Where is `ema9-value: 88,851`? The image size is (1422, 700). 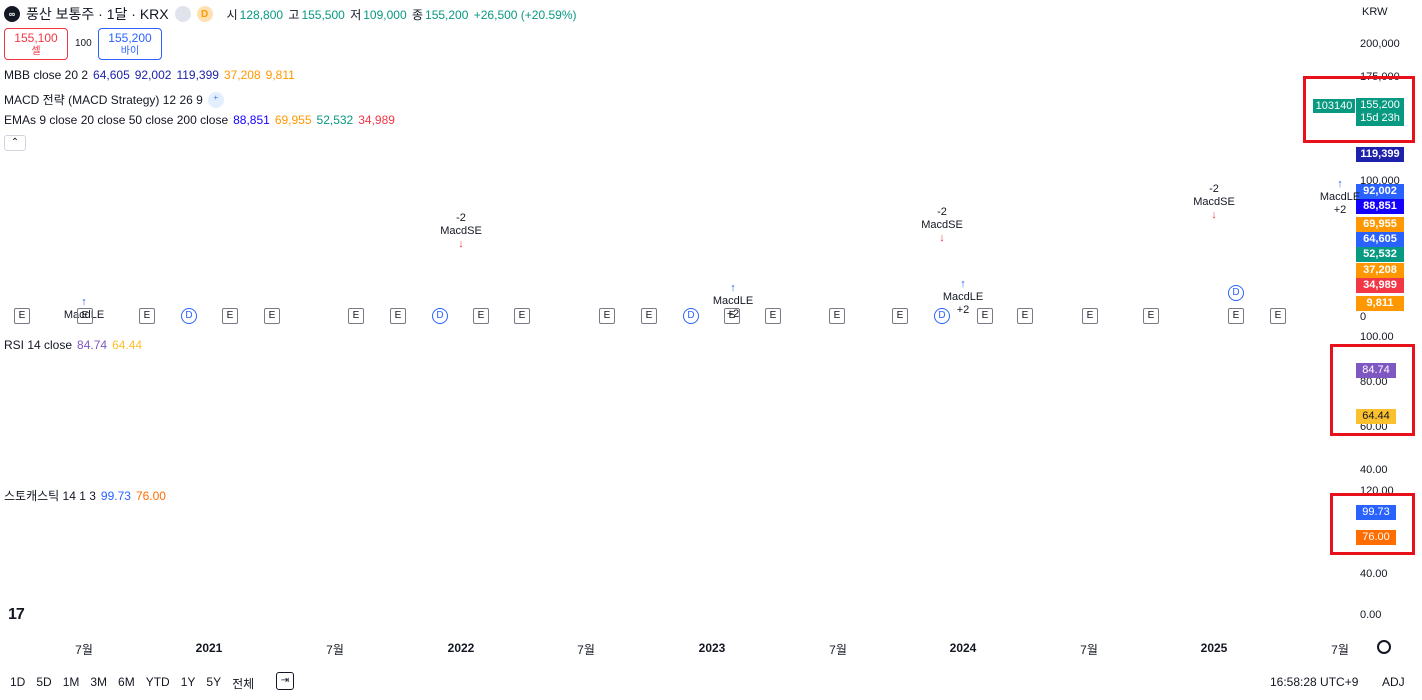
ema9-value: 88,851 is located at coordinates (251, 120).